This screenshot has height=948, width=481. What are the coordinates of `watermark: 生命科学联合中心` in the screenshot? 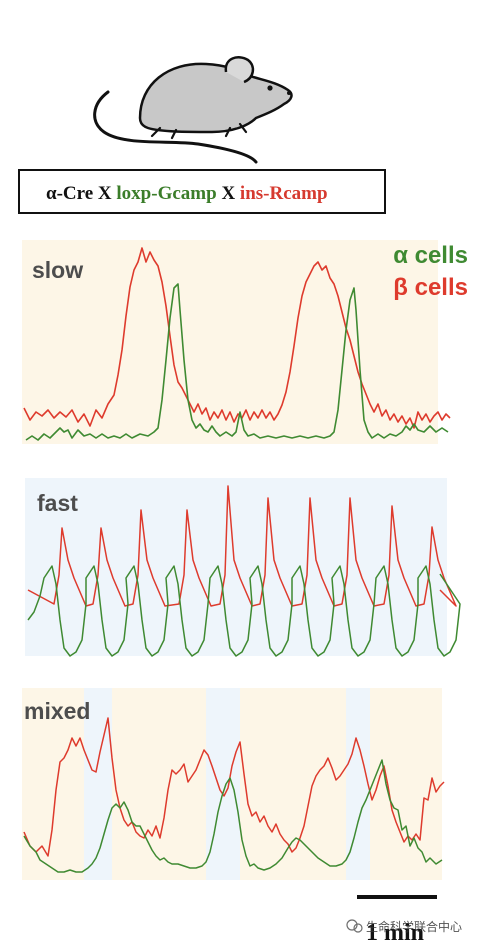 It's located at (404, 926).